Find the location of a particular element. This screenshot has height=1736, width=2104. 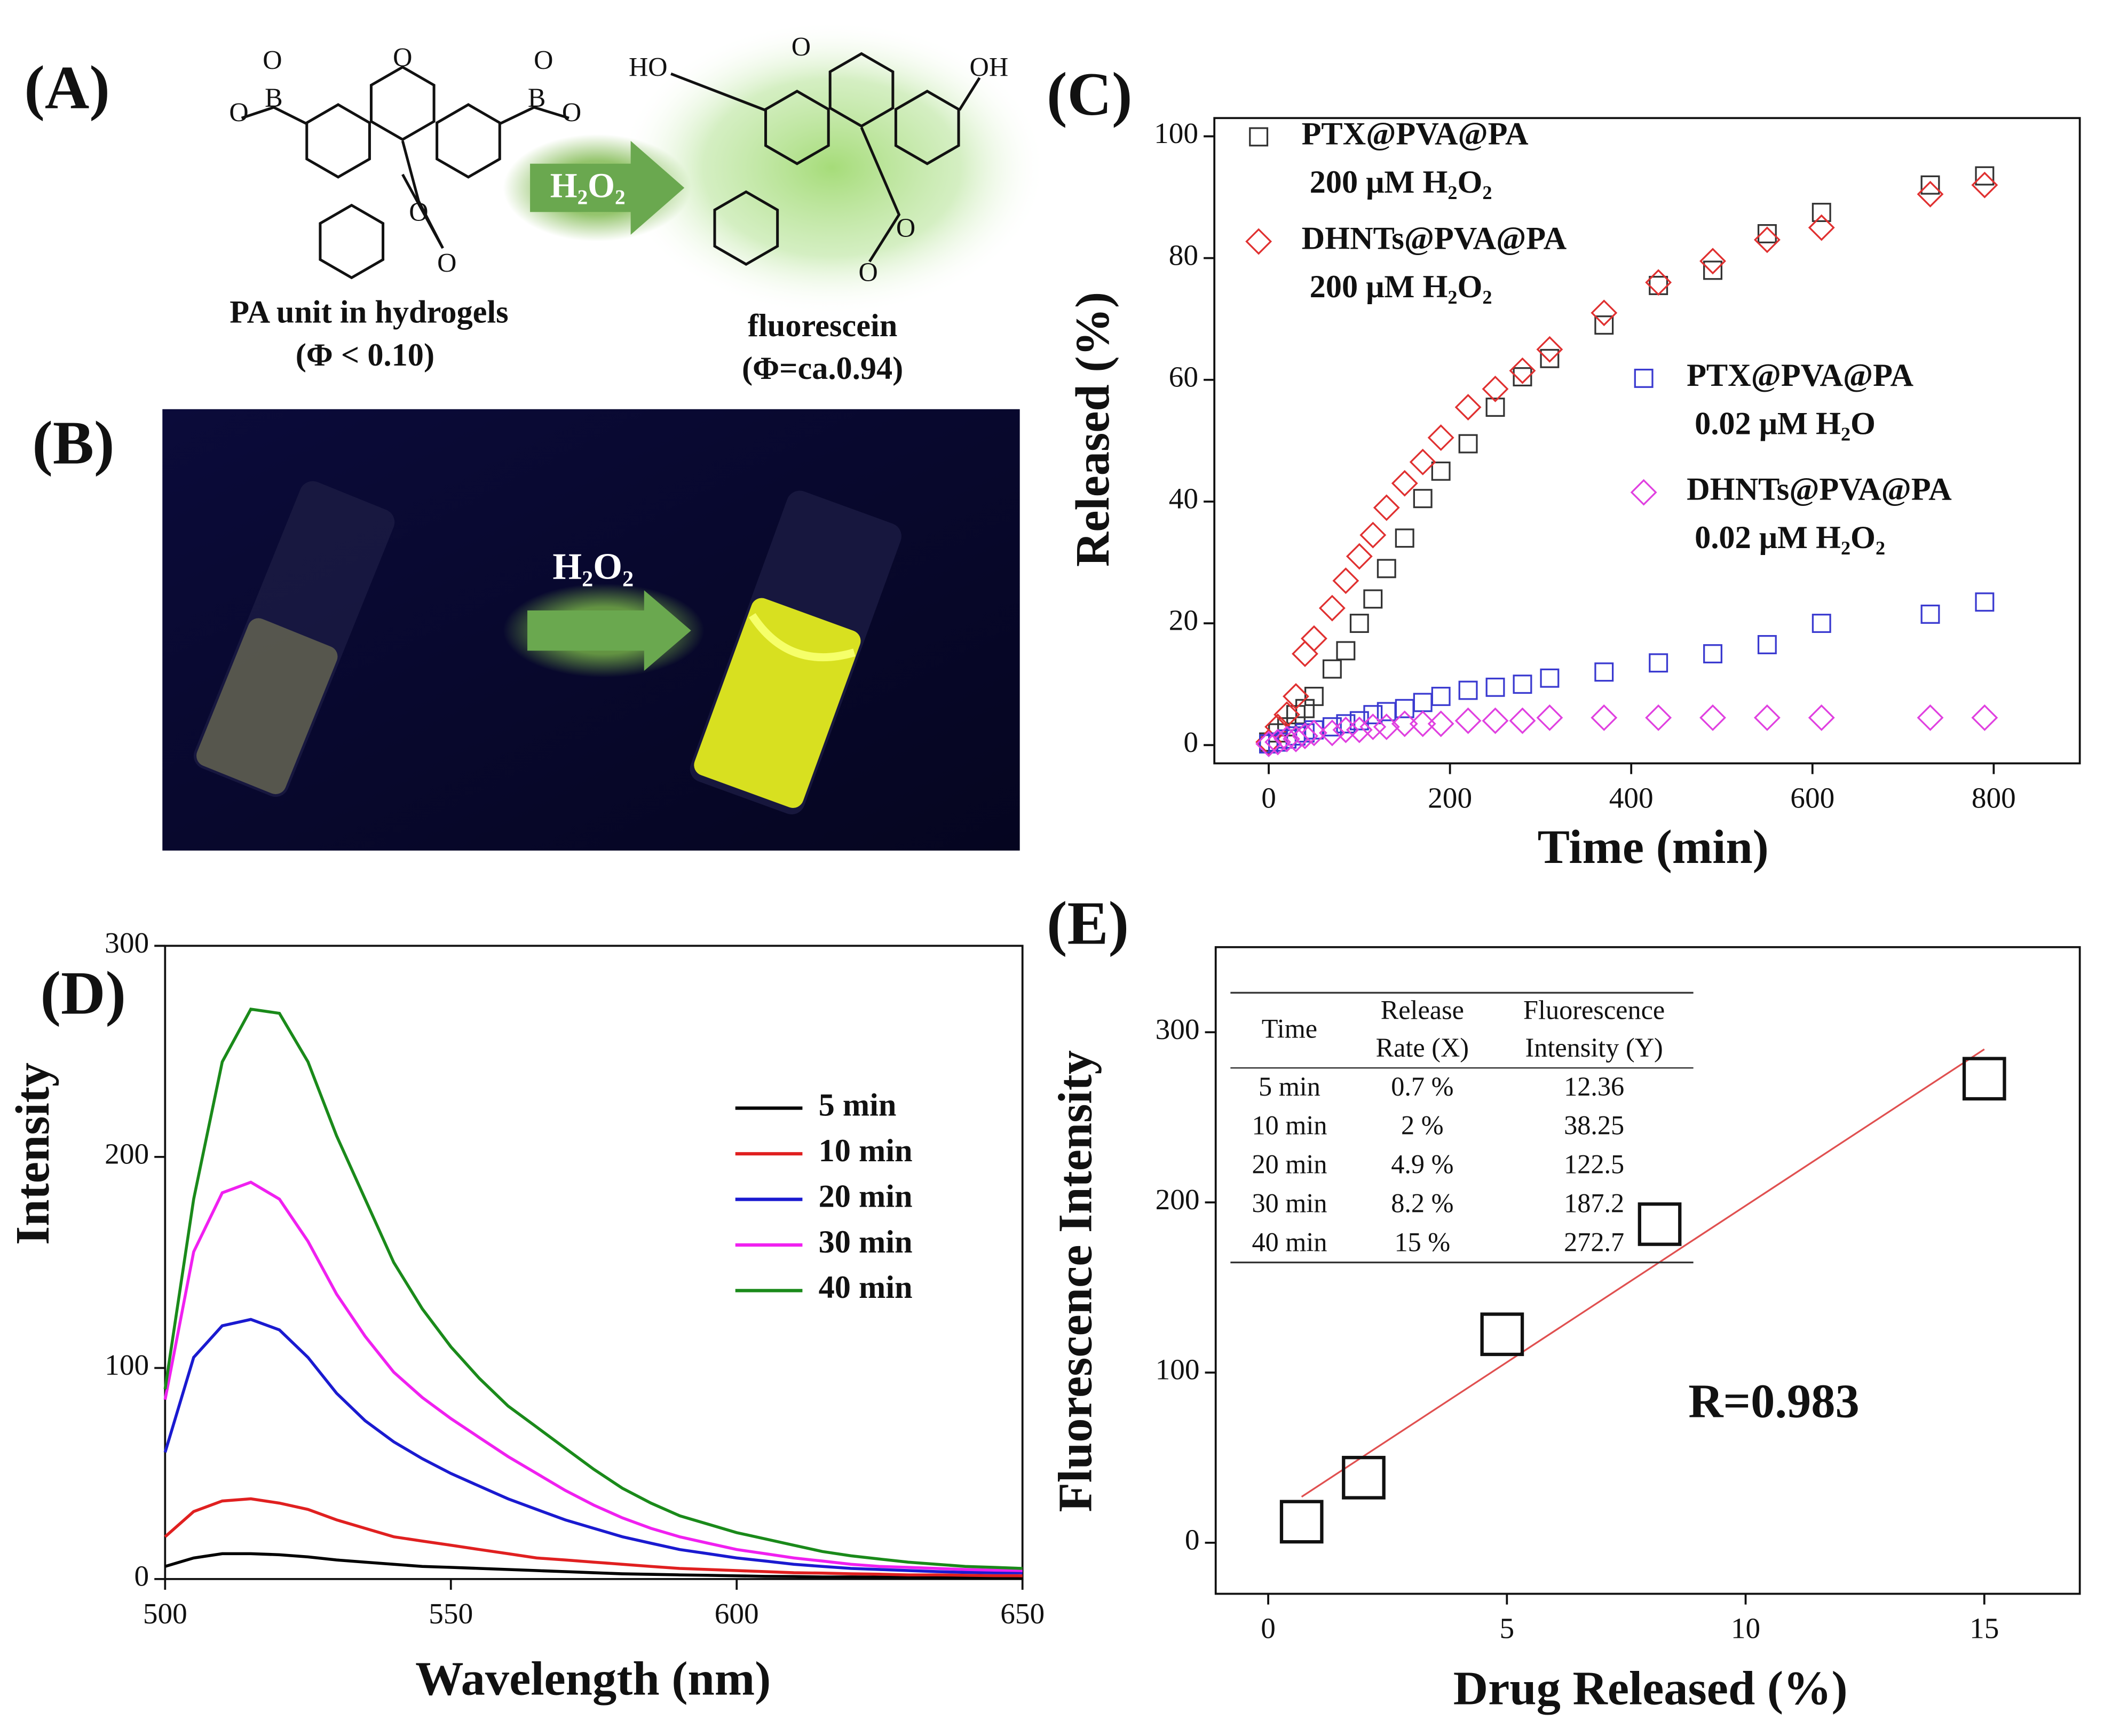

y-tick-label: 20 is located at coordinates (1183, 621).